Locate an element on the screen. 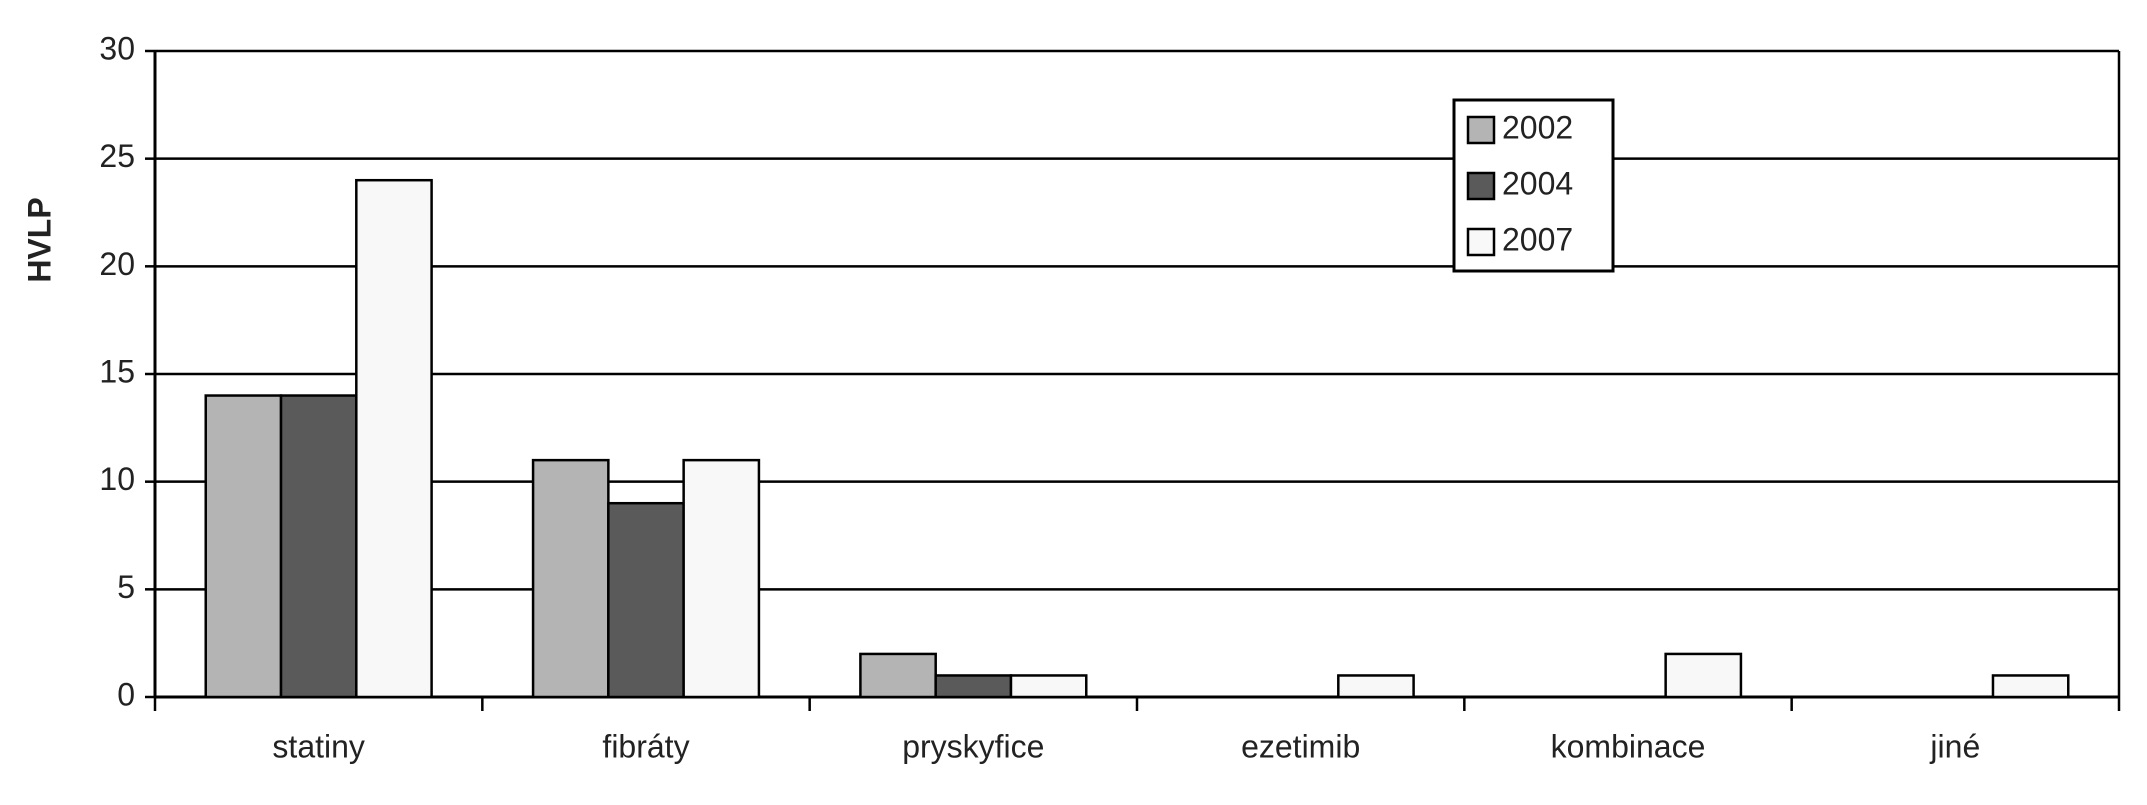 This screenshot has height=805, width=2147. y-tick-label: 15 is located at coordinates (117, 371).